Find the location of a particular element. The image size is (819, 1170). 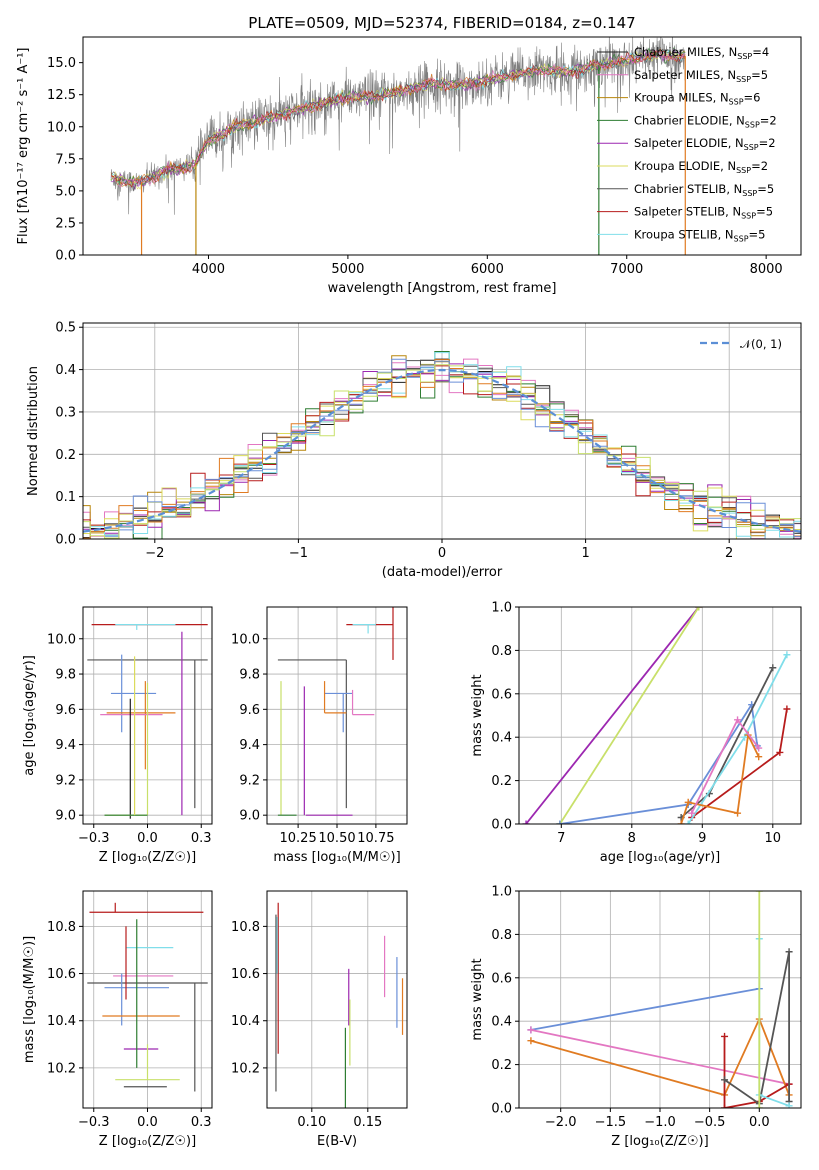

normal-curve is located at coordinates (442, 450).